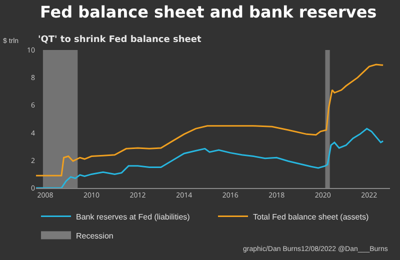  I want to click on chart-title: Fed balance sheet and bank reserves, so click(208, 12).